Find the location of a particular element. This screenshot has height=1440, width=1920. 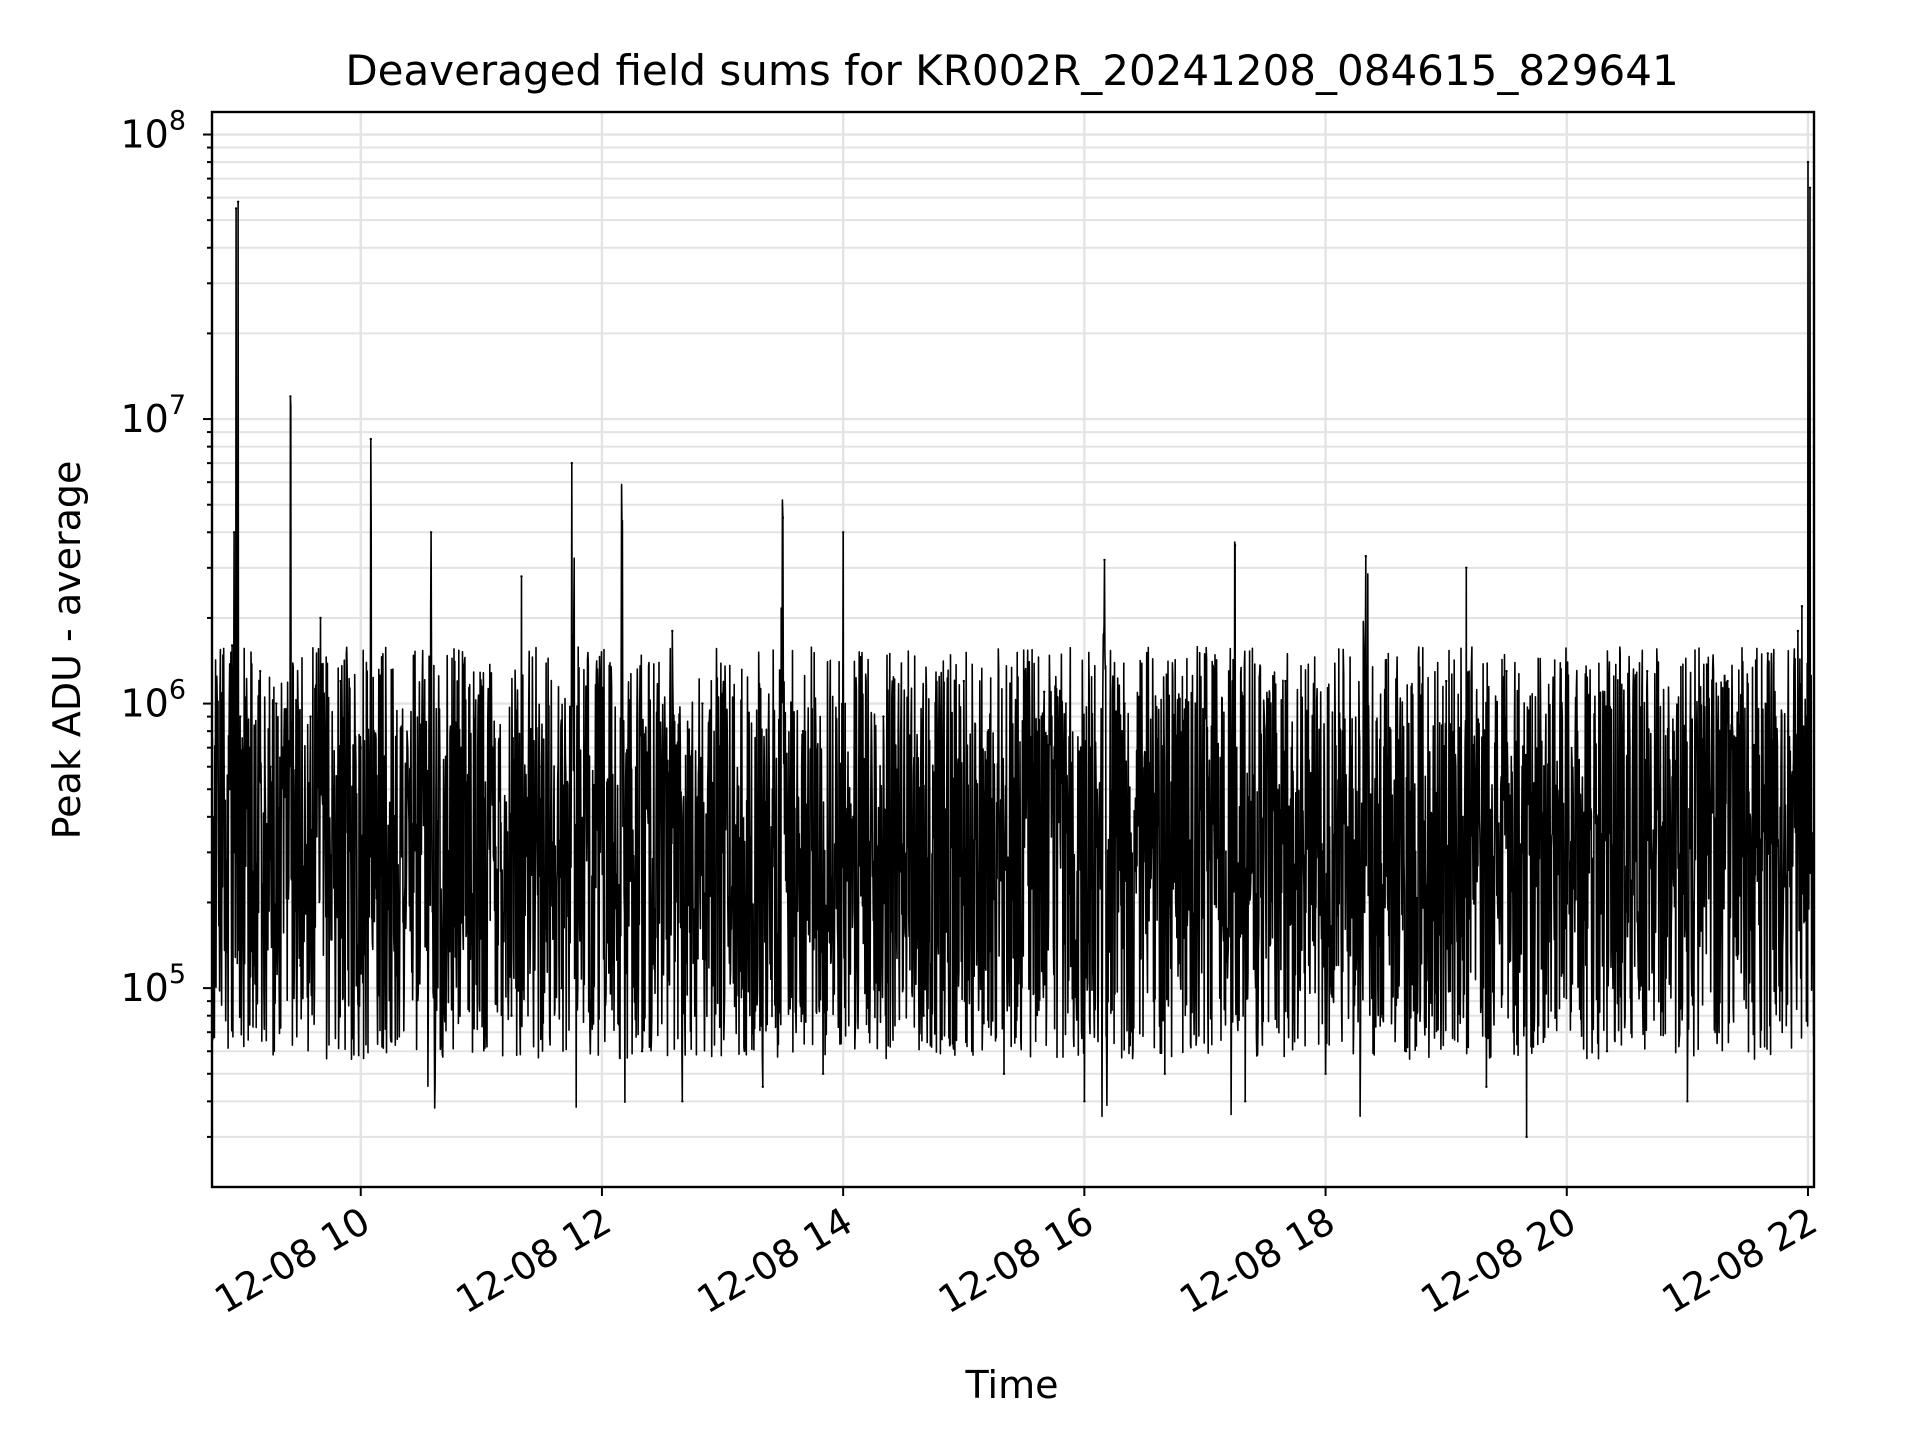

y-tick-label-exponent: 7 is located at coordinates (177, 405).